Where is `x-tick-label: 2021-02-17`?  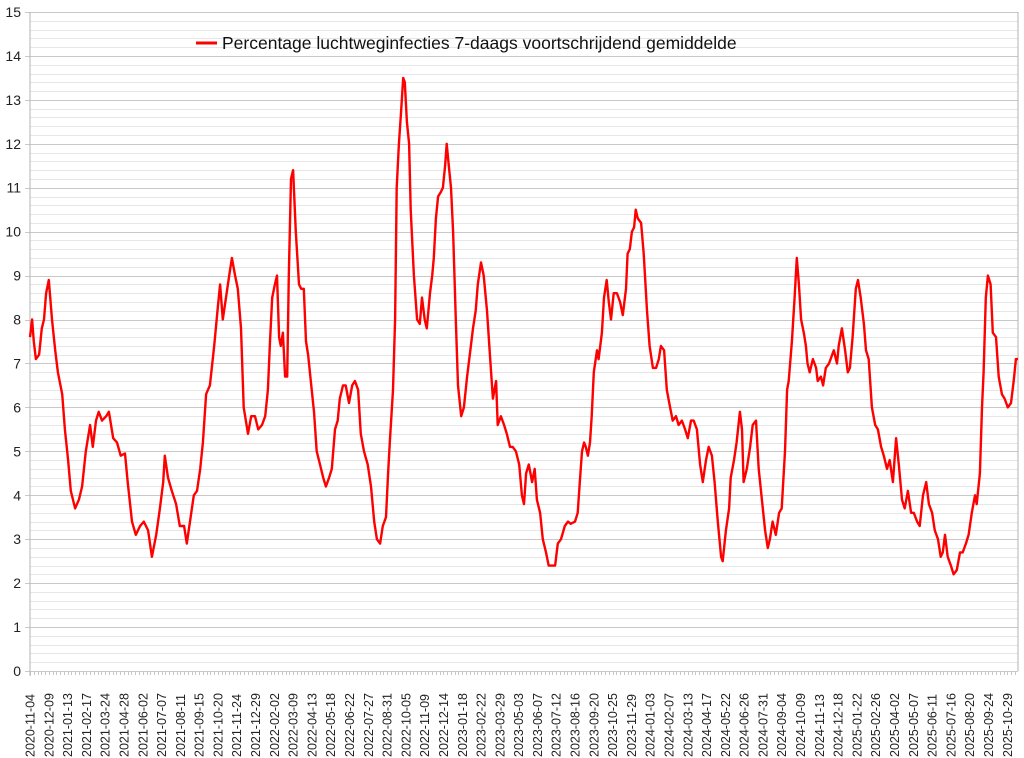 x-tick-label: 2021-02-17 is located at coordinates (87, 725).